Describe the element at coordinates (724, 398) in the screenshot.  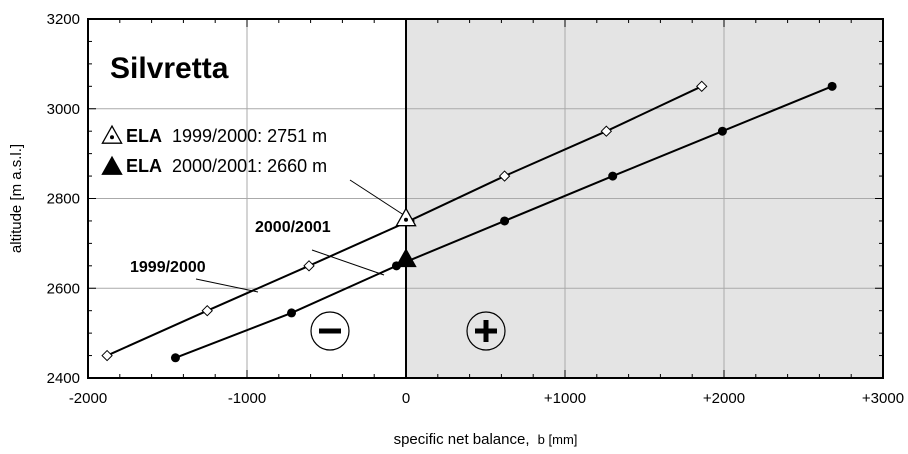
I see `x-tick-label: +2000` at that location.